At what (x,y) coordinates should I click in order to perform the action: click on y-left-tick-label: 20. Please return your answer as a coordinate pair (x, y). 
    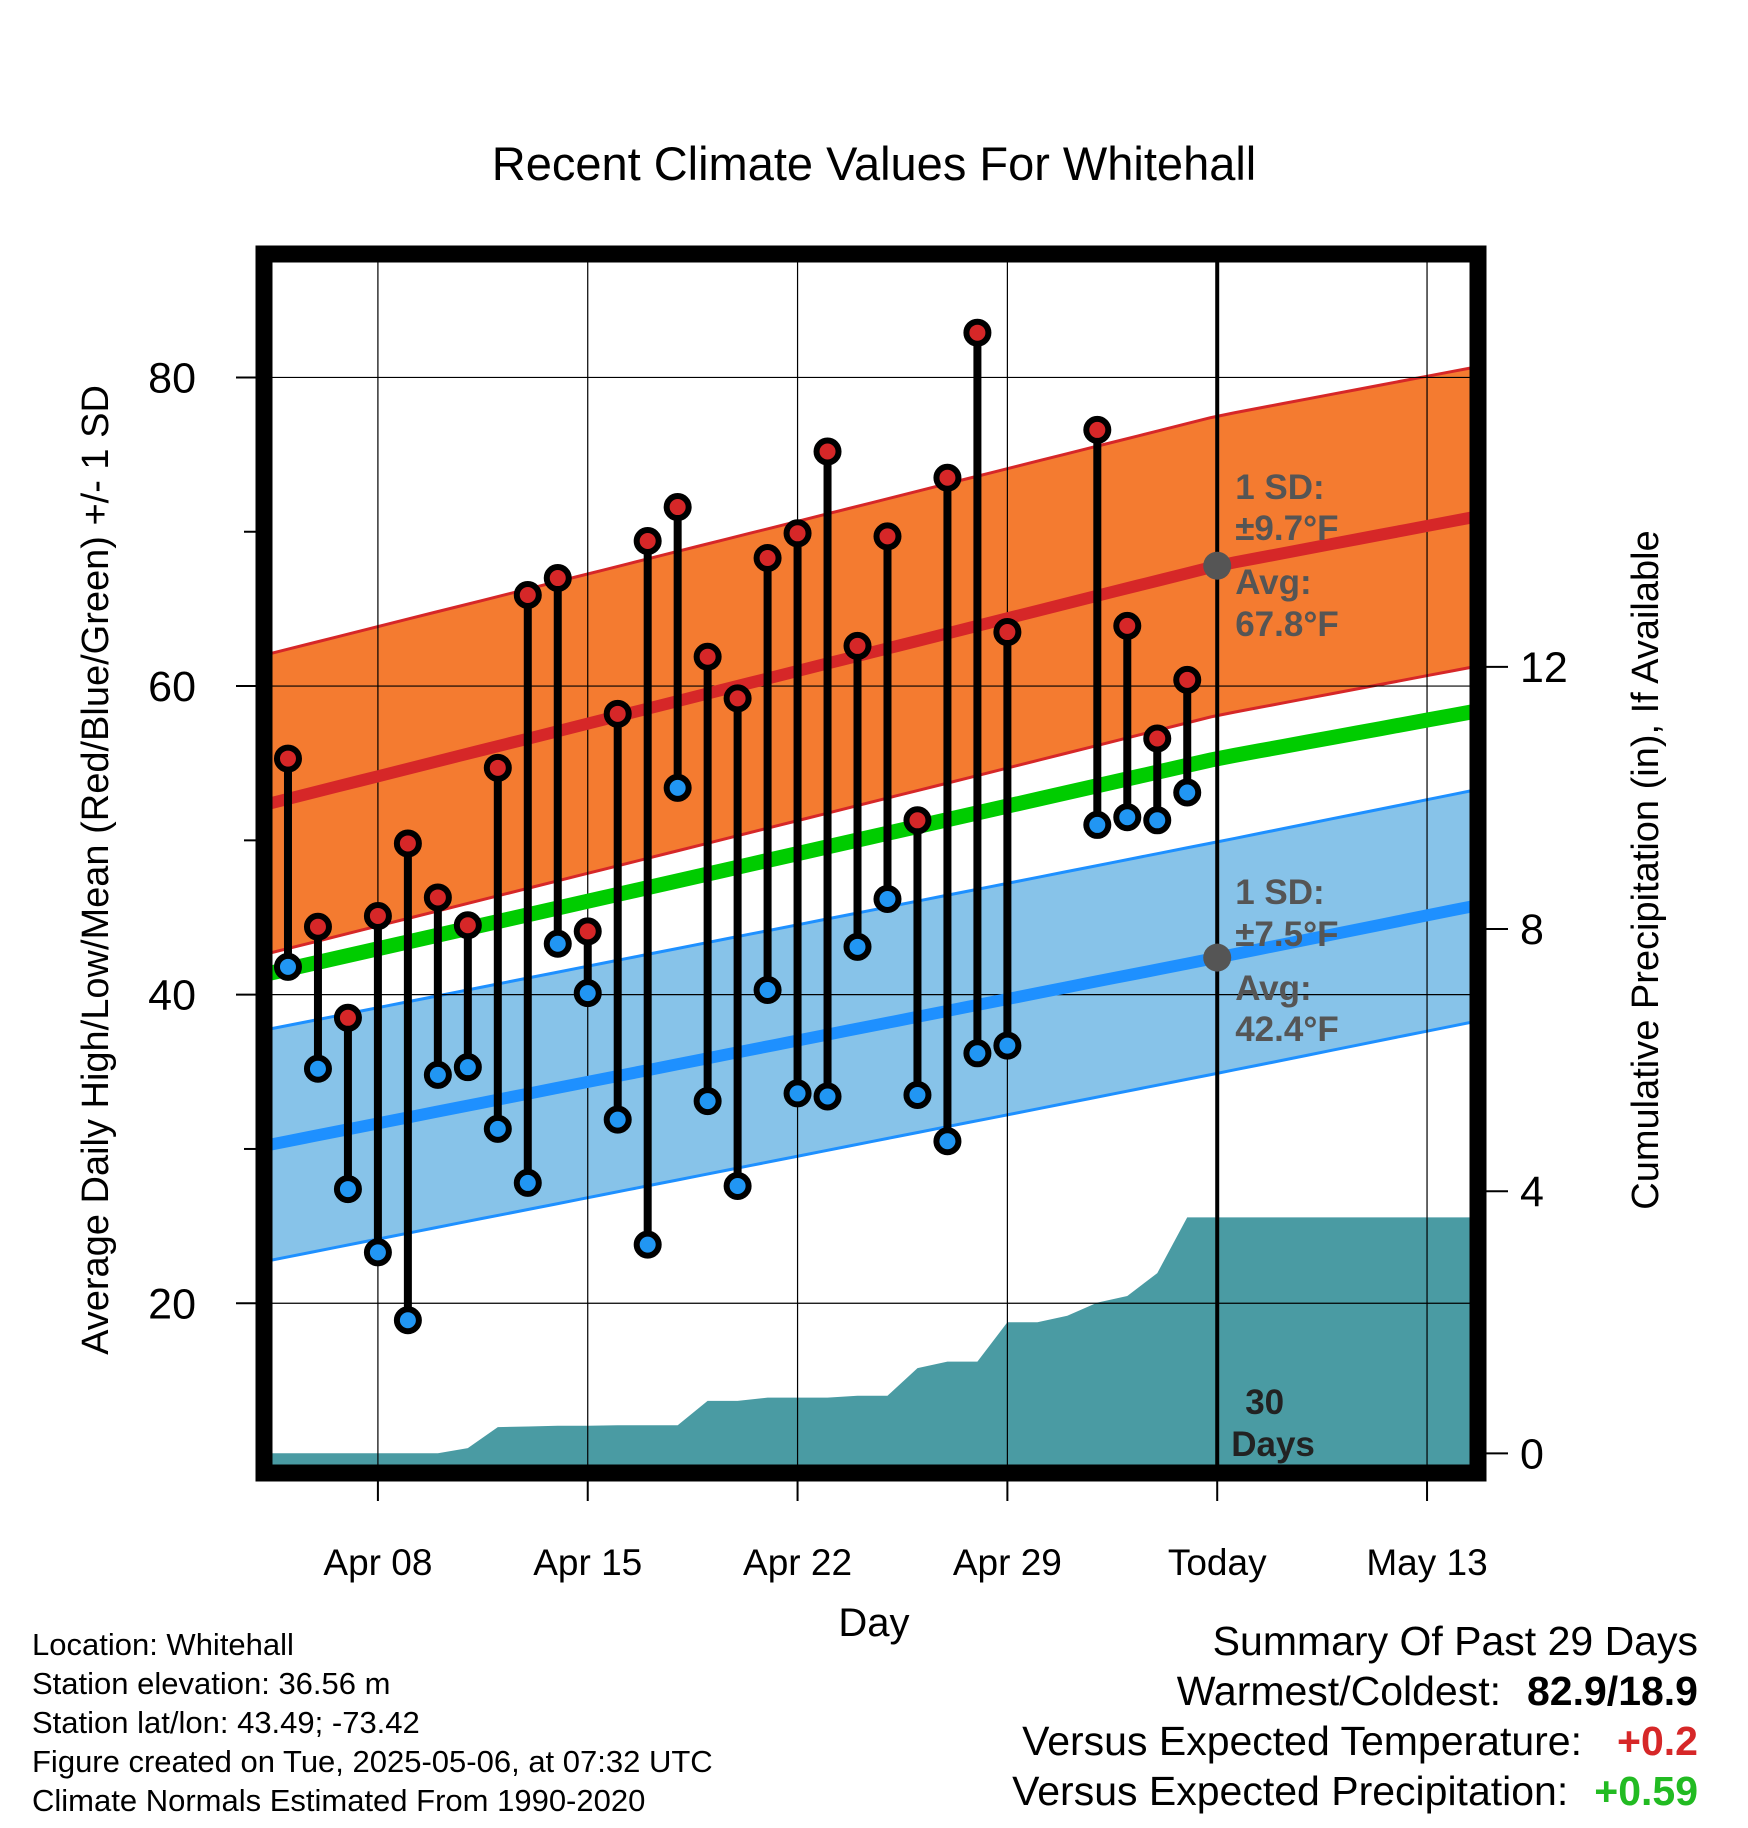
    Looking at the image, I should click on (172, 1304).